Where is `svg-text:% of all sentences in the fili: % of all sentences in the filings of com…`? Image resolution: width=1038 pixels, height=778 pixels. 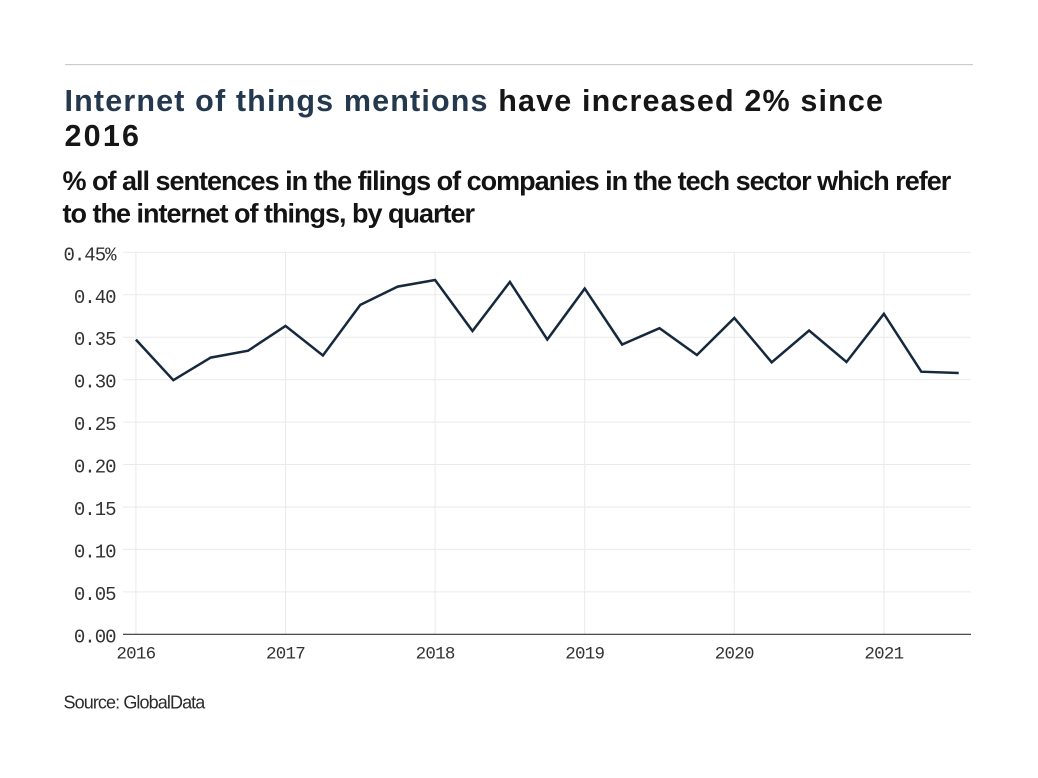
svg-text:% of all sentences in the fili: % of all sentences in the filings of com… is located at coordinates (507, 181).